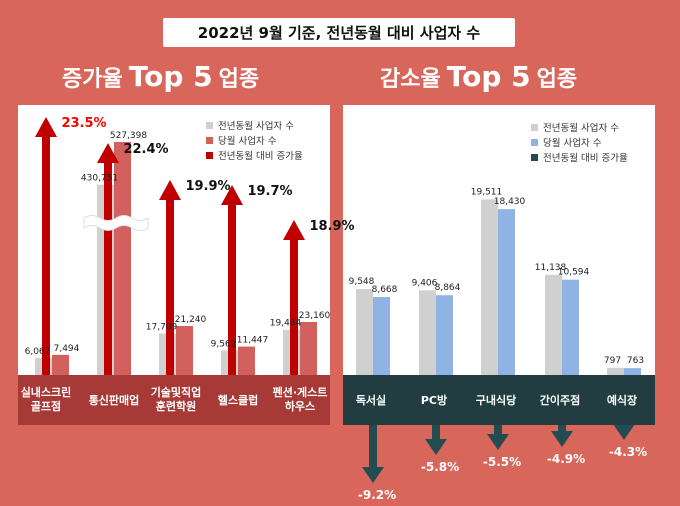  Describe the element at coordinates (116, 223) in the screenshot. I see `axis-break-mark` at that location.